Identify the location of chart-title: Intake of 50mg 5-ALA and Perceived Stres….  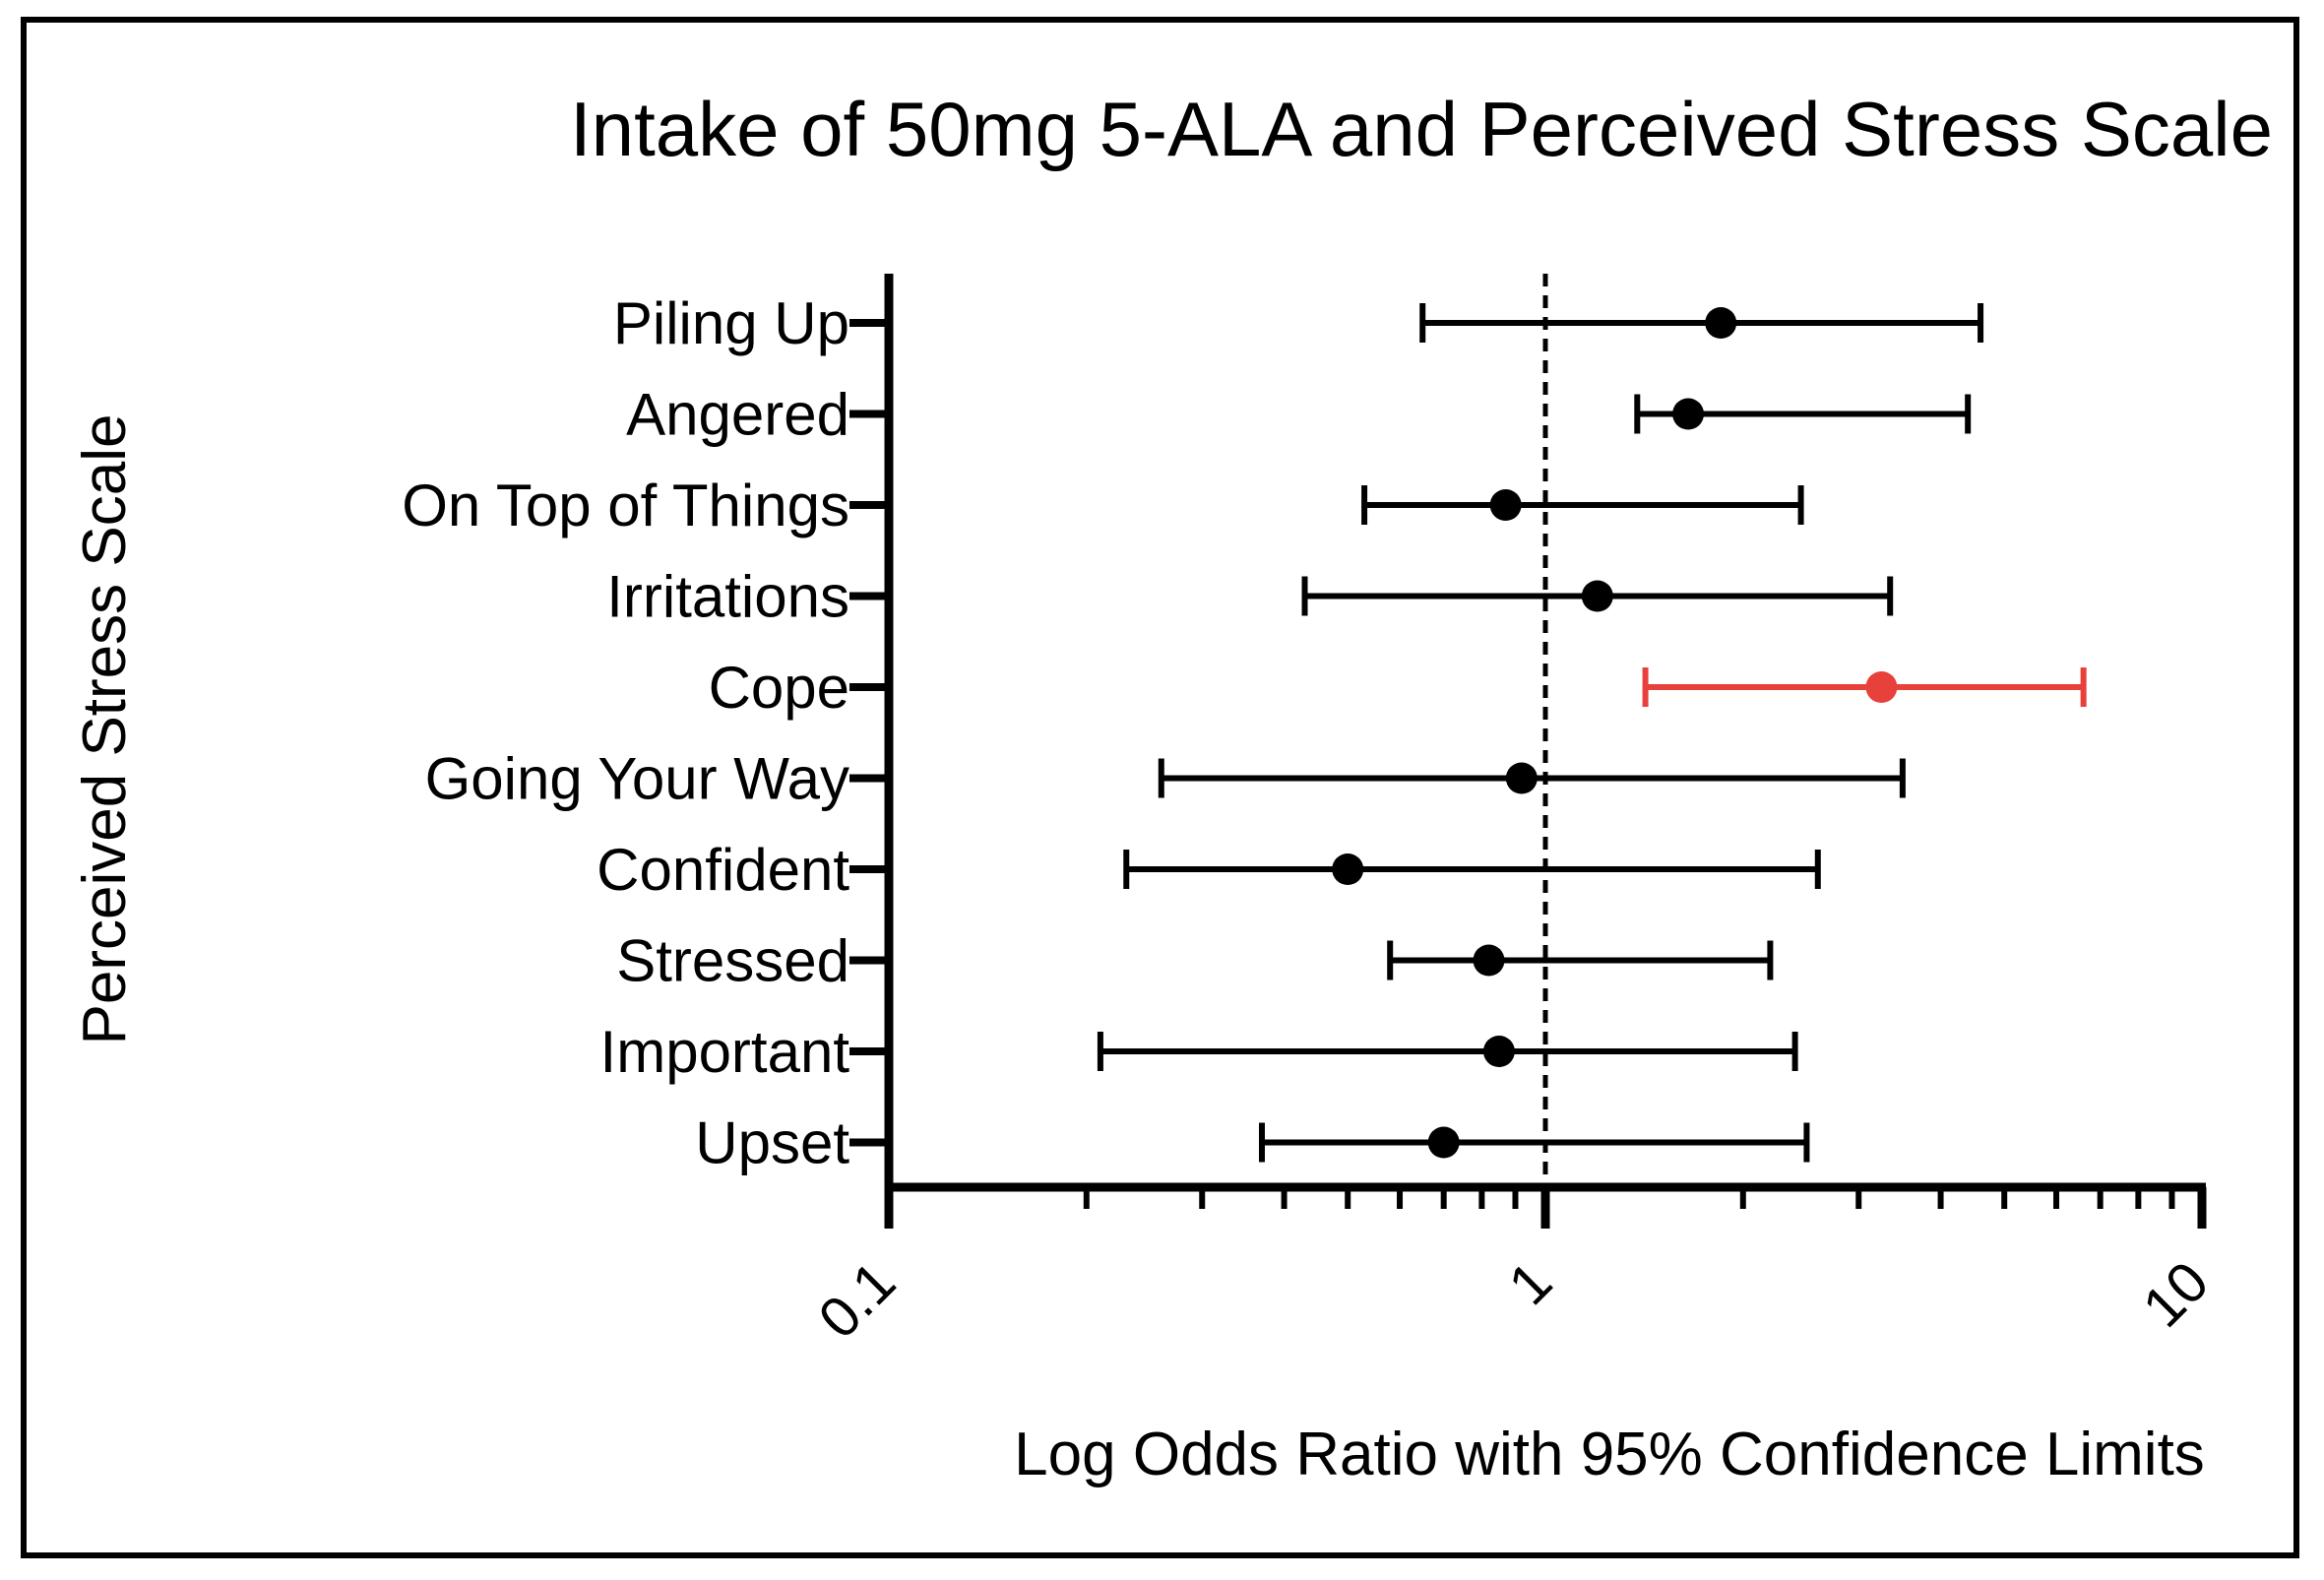
(1421, 129).